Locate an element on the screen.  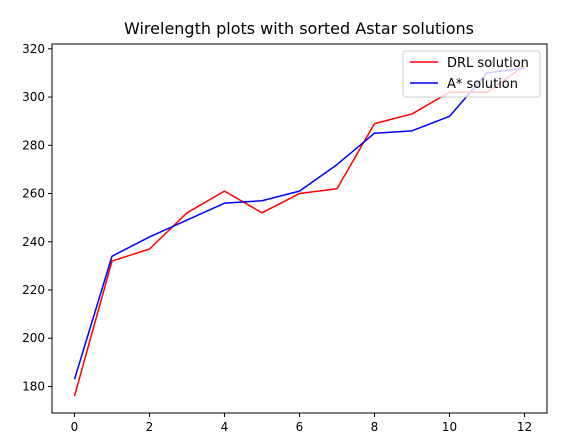
y-tick-label: 280 is located at coordinates (33, 145).